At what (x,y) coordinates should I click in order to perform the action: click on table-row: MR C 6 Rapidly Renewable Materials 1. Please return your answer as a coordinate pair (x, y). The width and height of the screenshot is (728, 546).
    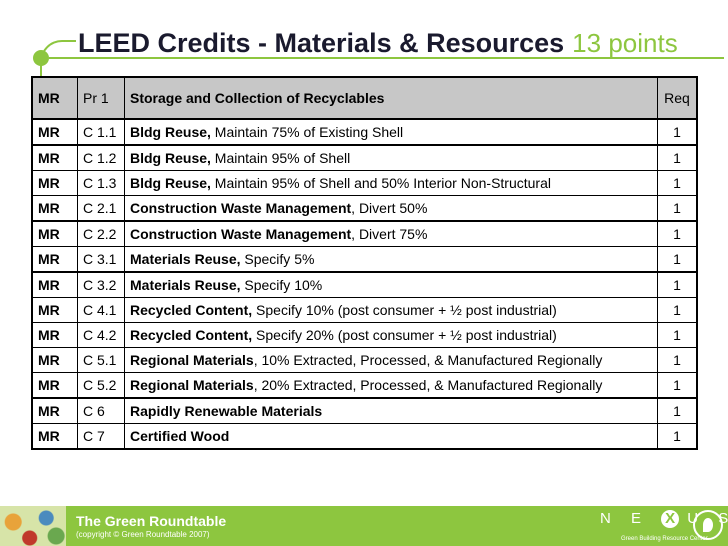
    Looking at the image, I should click on (364, 410).